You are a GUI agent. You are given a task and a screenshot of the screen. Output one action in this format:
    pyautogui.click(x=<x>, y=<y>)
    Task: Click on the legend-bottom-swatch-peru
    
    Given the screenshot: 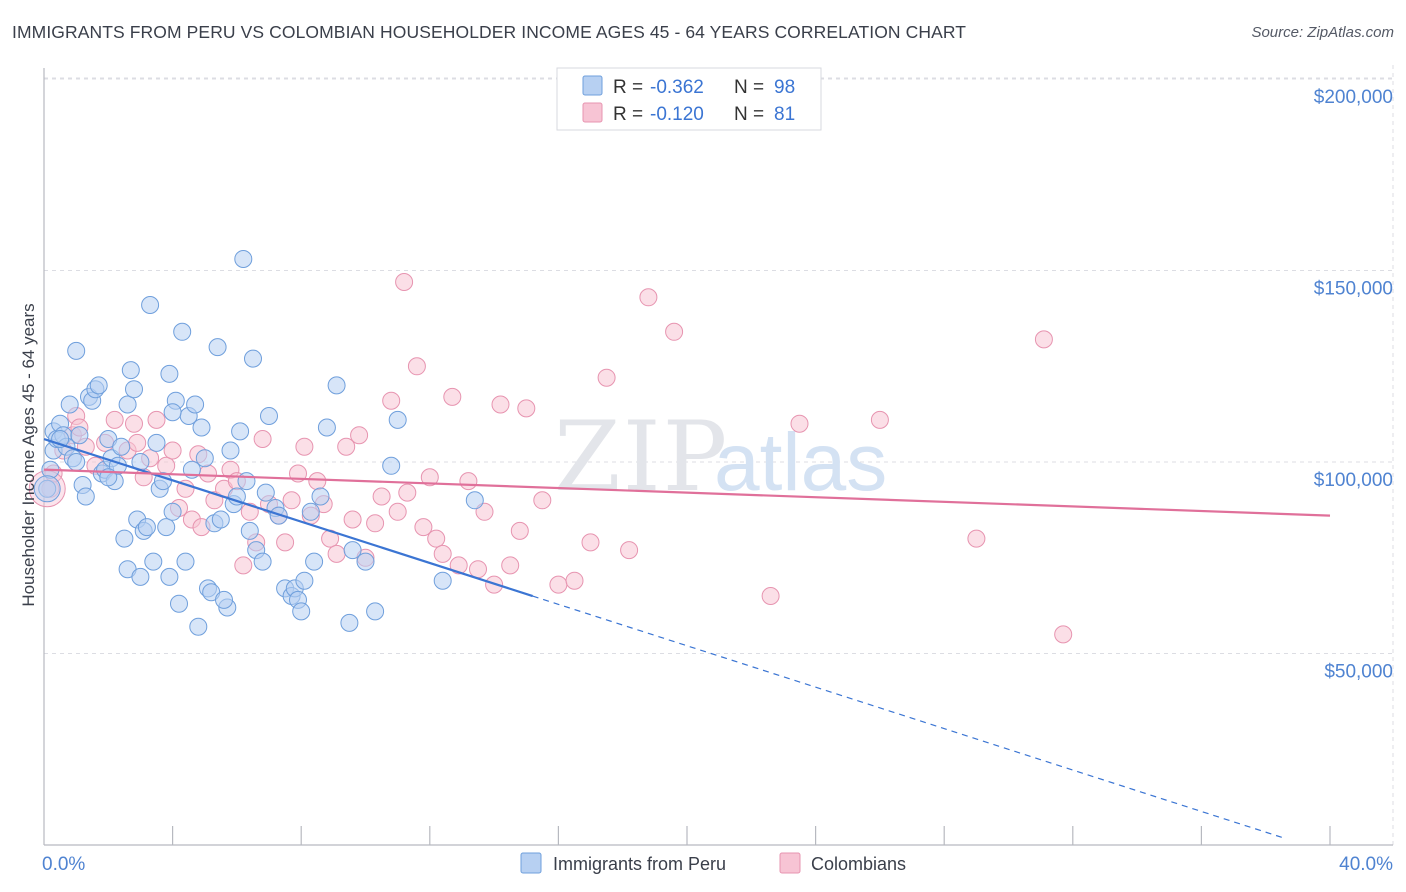 What is the action you would take?
    pyautogui.click(x=531, y=863)
    